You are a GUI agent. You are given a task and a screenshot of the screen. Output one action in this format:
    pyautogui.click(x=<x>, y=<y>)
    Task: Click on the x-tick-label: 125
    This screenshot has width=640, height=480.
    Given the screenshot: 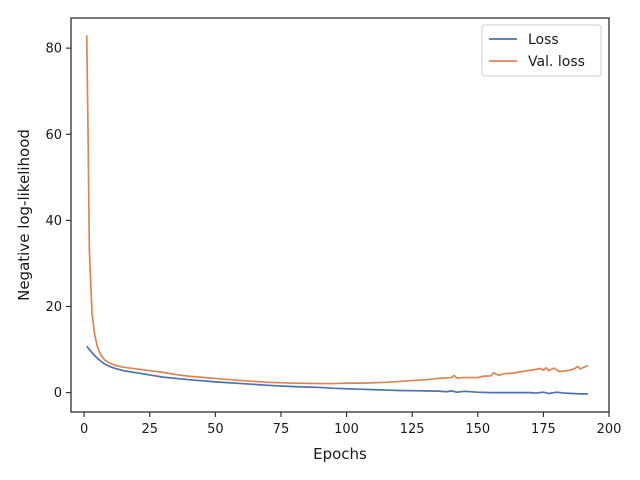 What is the action you would take?
    pyautogui.click(x=412, y=429)
    